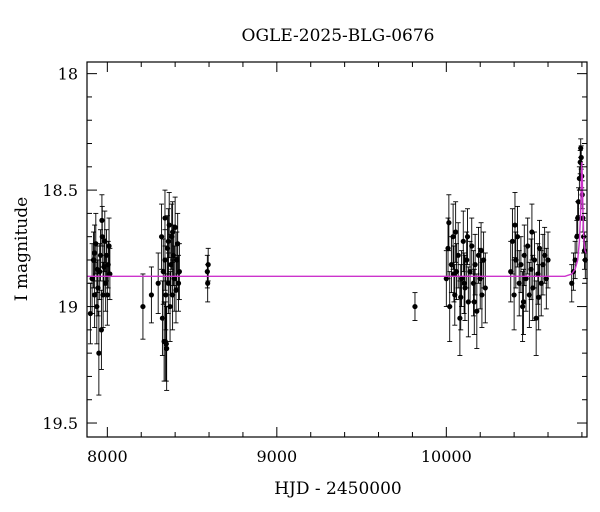  What do you see at coordinates (338, 36) in the screenshot?
I see `chart-title: OGLE-2025-BLG-0676` at bounding box center [338, 36].